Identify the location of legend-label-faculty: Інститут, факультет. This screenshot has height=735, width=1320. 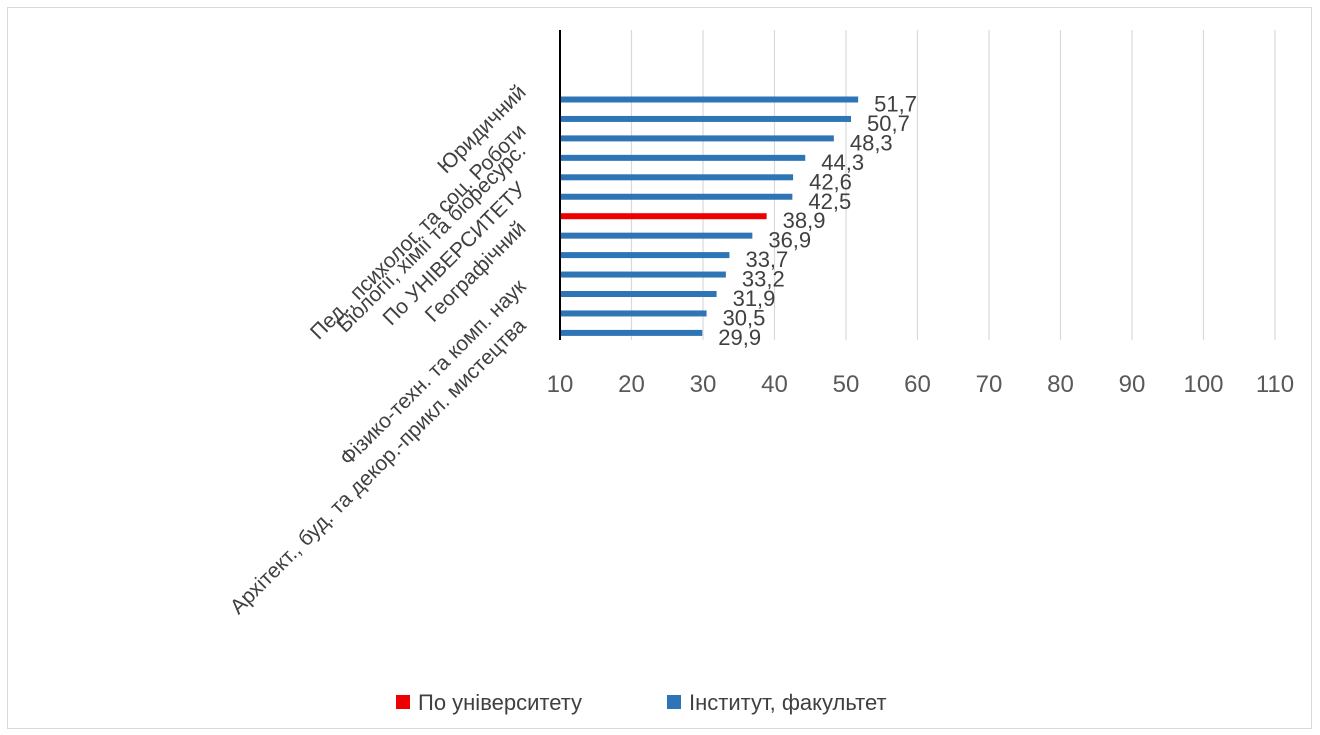
(788, 702).